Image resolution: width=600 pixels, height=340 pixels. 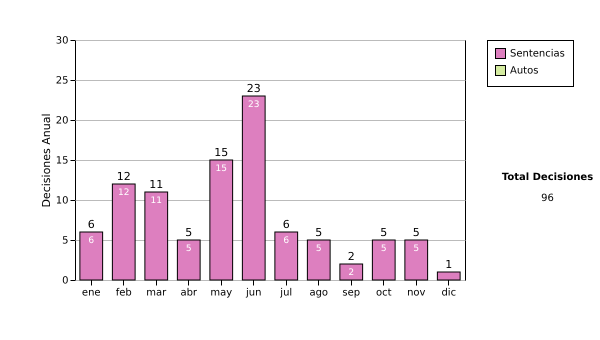 I want to click on y-tick-label: 0, so click(x=65, y=281).